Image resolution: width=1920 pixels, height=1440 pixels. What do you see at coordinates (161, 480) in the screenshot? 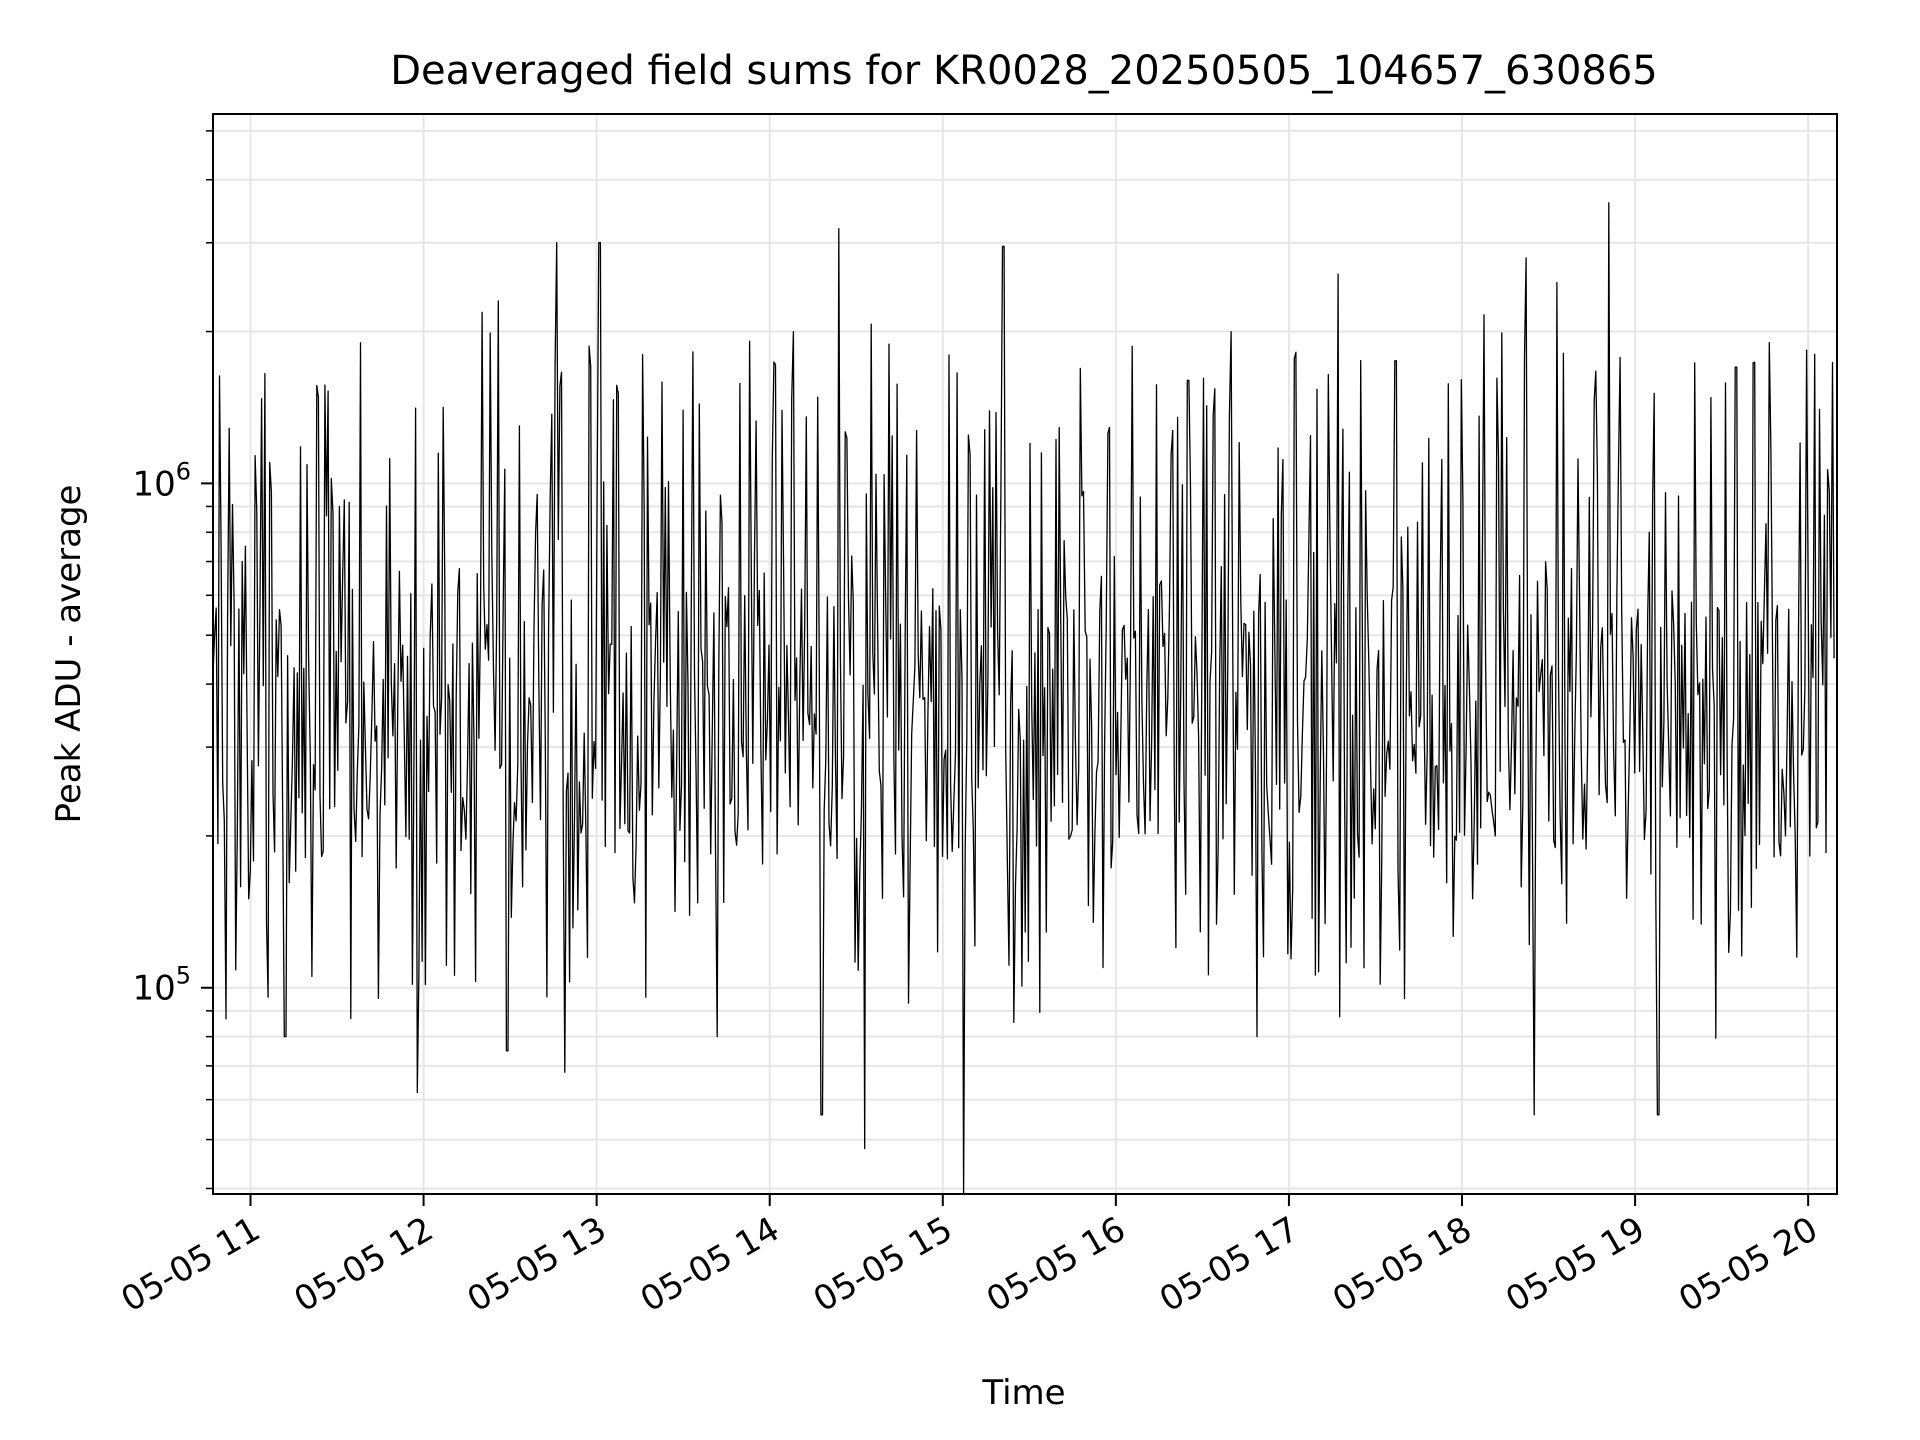
I see `y-tick-label: 10⁶` at bounding box center [161, 480].